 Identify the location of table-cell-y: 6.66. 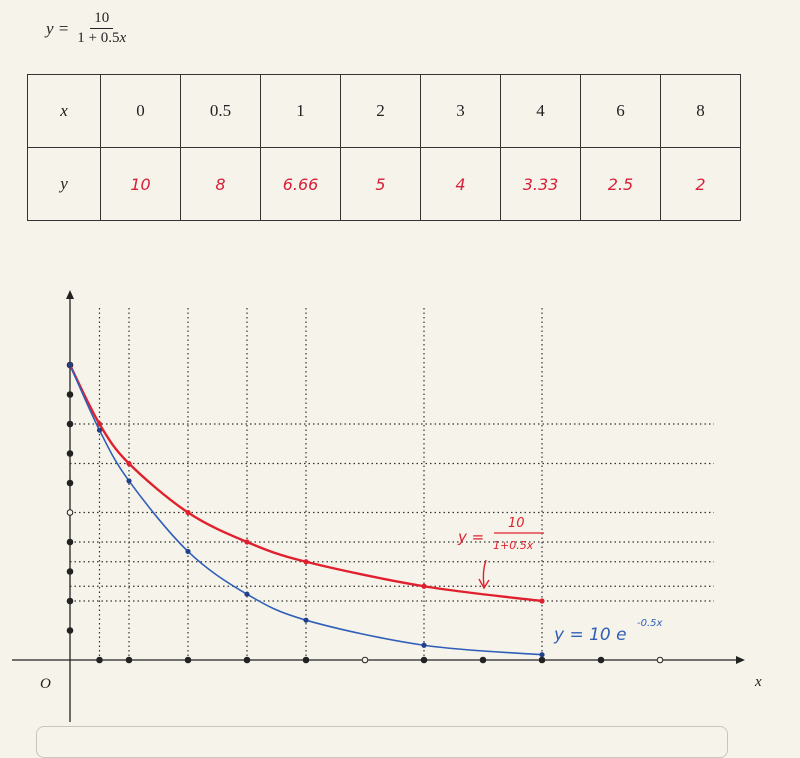
(300, 184).